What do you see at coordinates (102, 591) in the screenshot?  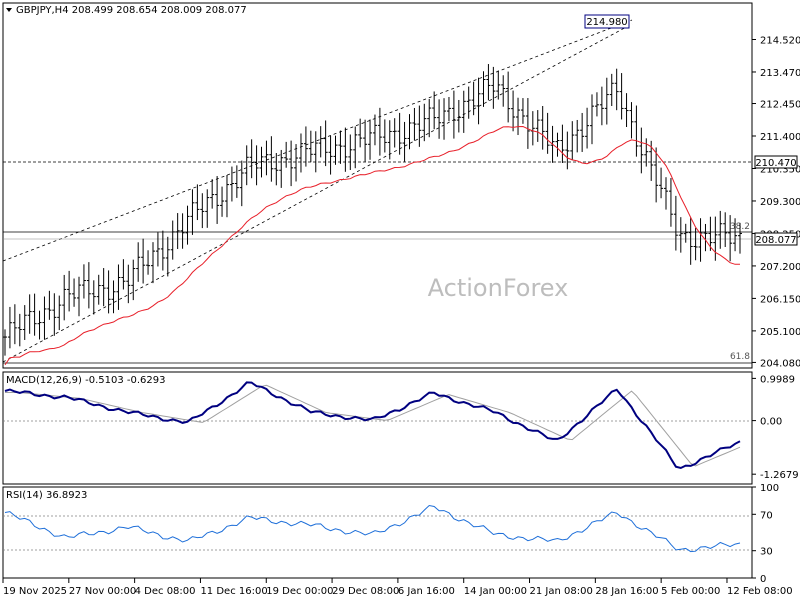 I see `time-axis-label: 27 Nov 00:00` at bounding box center [102, 591].